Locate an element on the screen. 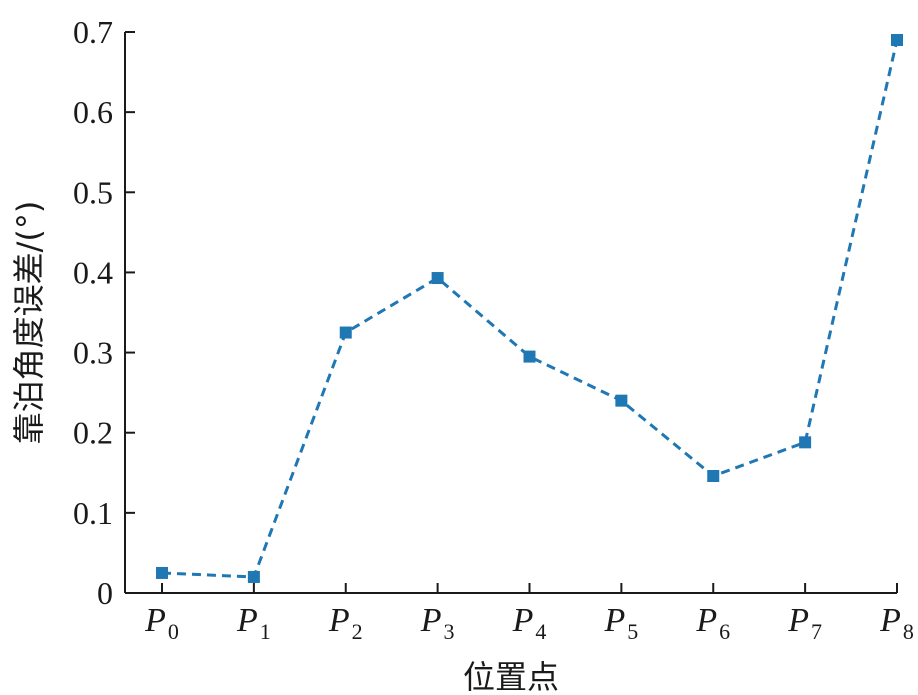 The width and height of the screenshot is (918, 695). x-tick-label: P2 is located at coordinates (345, 623).